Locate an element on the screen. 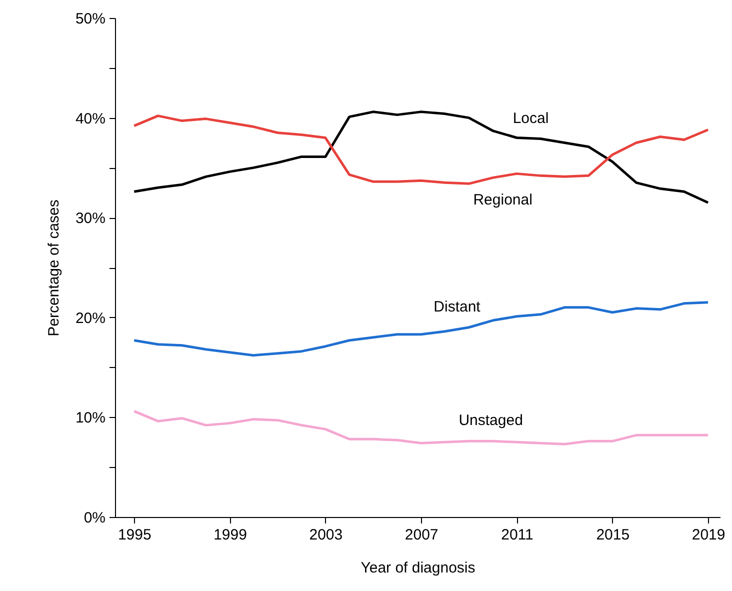 This screenshot has height=591, width=732. x-tick-label: 2011 is located at coordinates (517, 535).